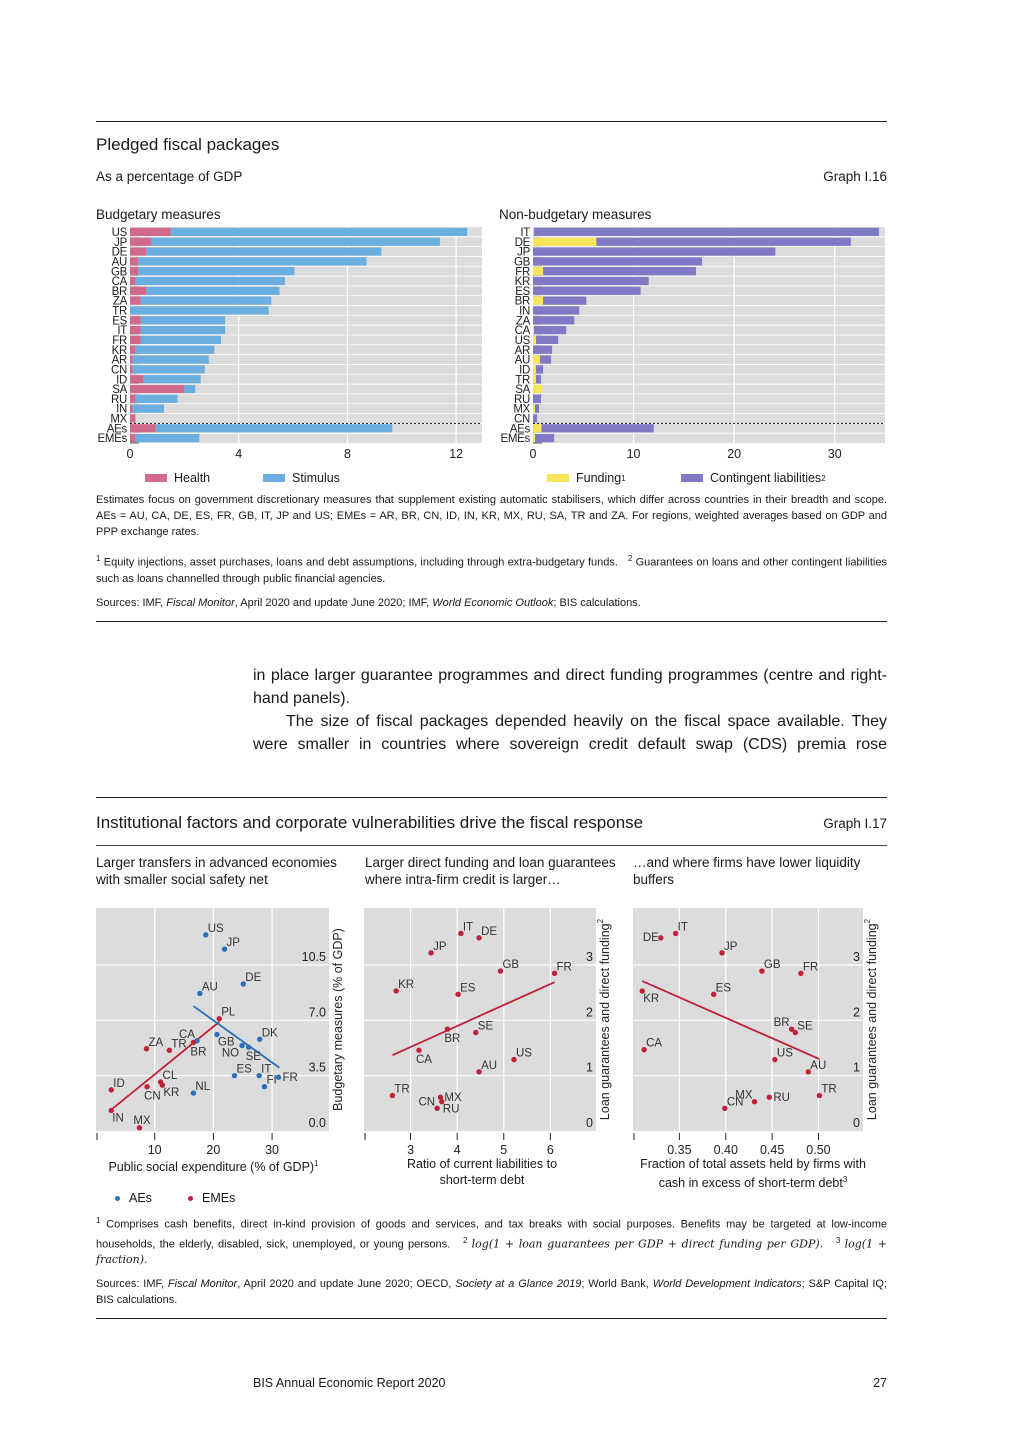 Image resolution: width=1019 pixels, height=1440 pixels. I want to click on point-label: KR, so click(651, 999).